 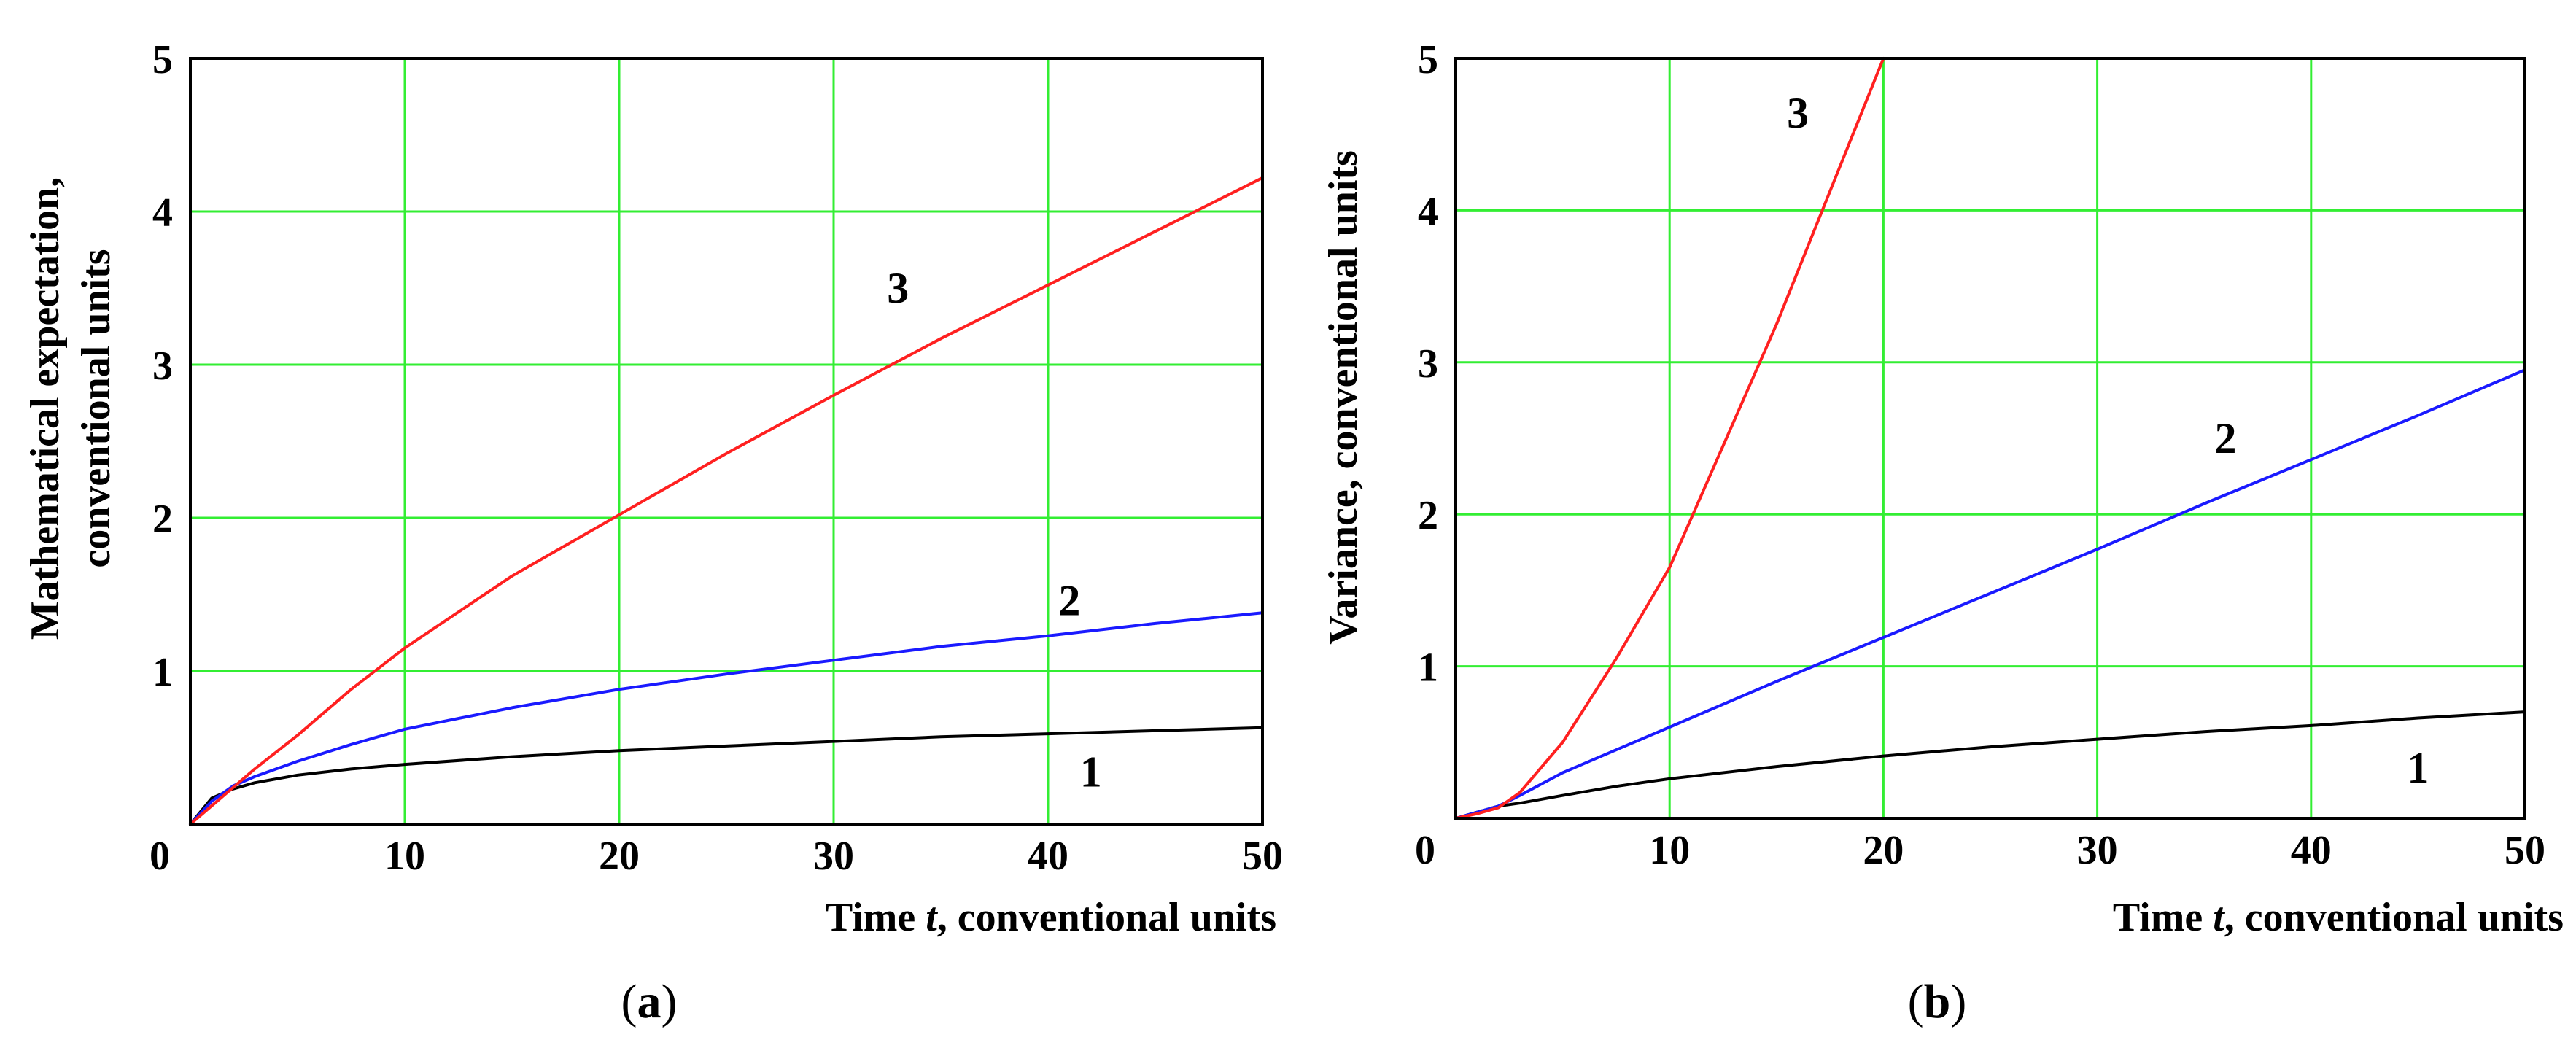 I want to click on x-ticks-a: 0 10 20 30 40 50, so click(x=717, y=856).